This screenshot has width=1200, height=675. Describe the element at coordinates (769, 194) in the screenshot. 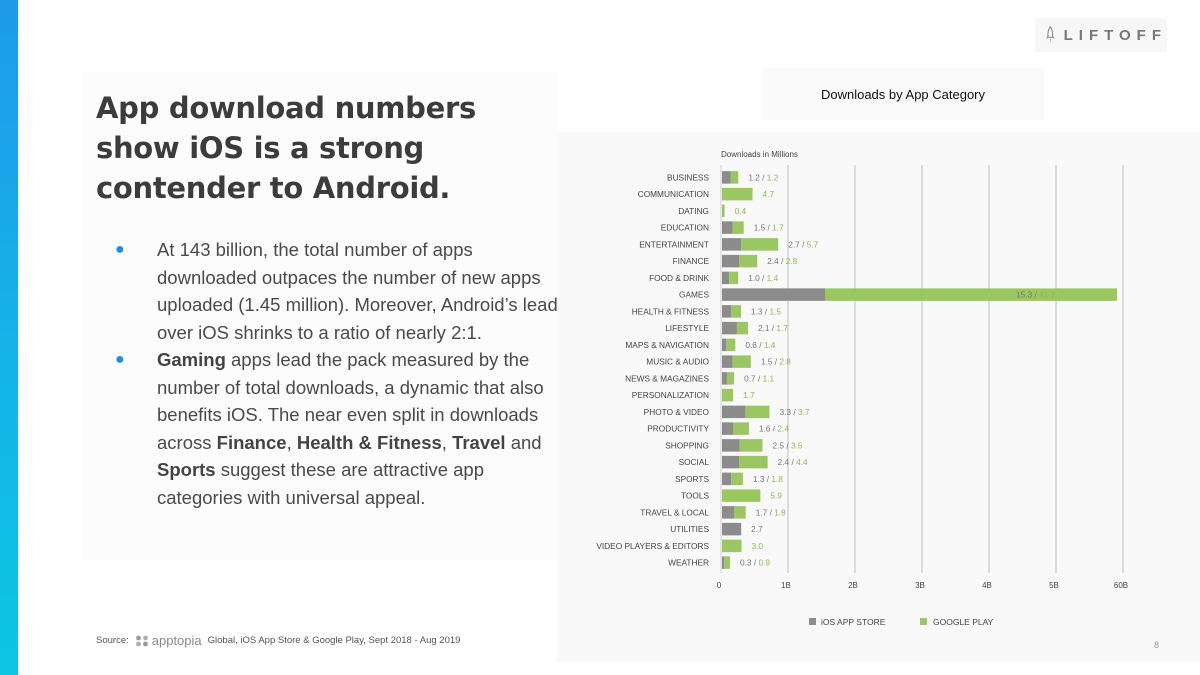

I see `data-label: 4.7` at that location.